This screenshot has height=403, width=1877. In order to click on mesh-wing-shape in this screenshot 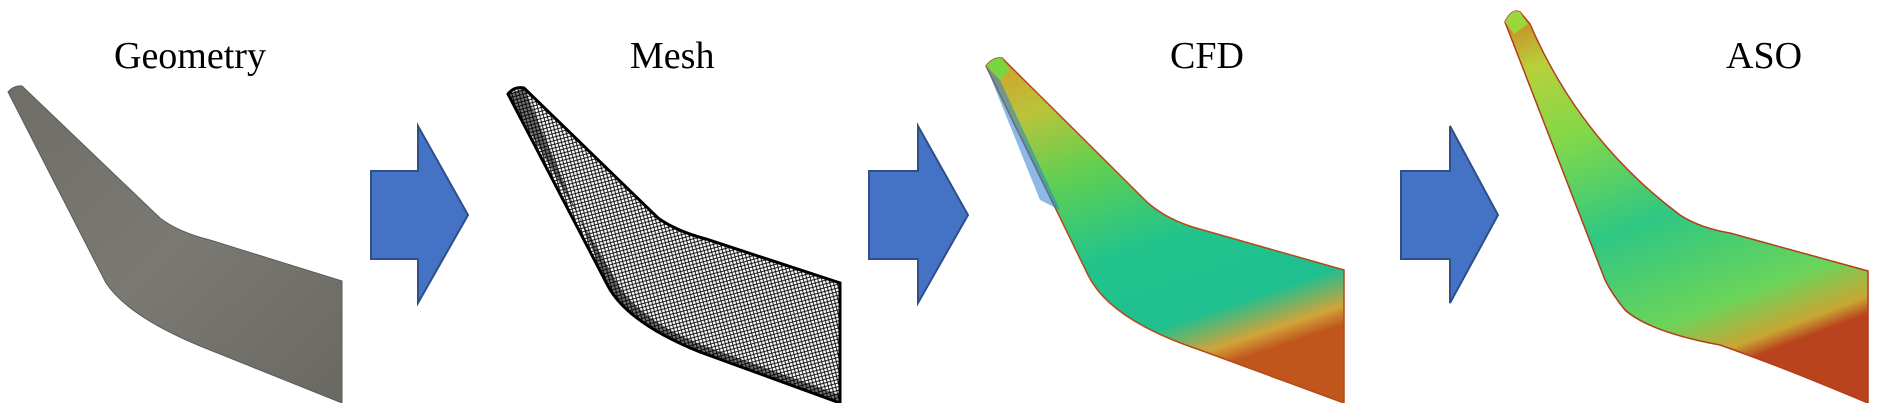, I will do `click(674, 244)`.